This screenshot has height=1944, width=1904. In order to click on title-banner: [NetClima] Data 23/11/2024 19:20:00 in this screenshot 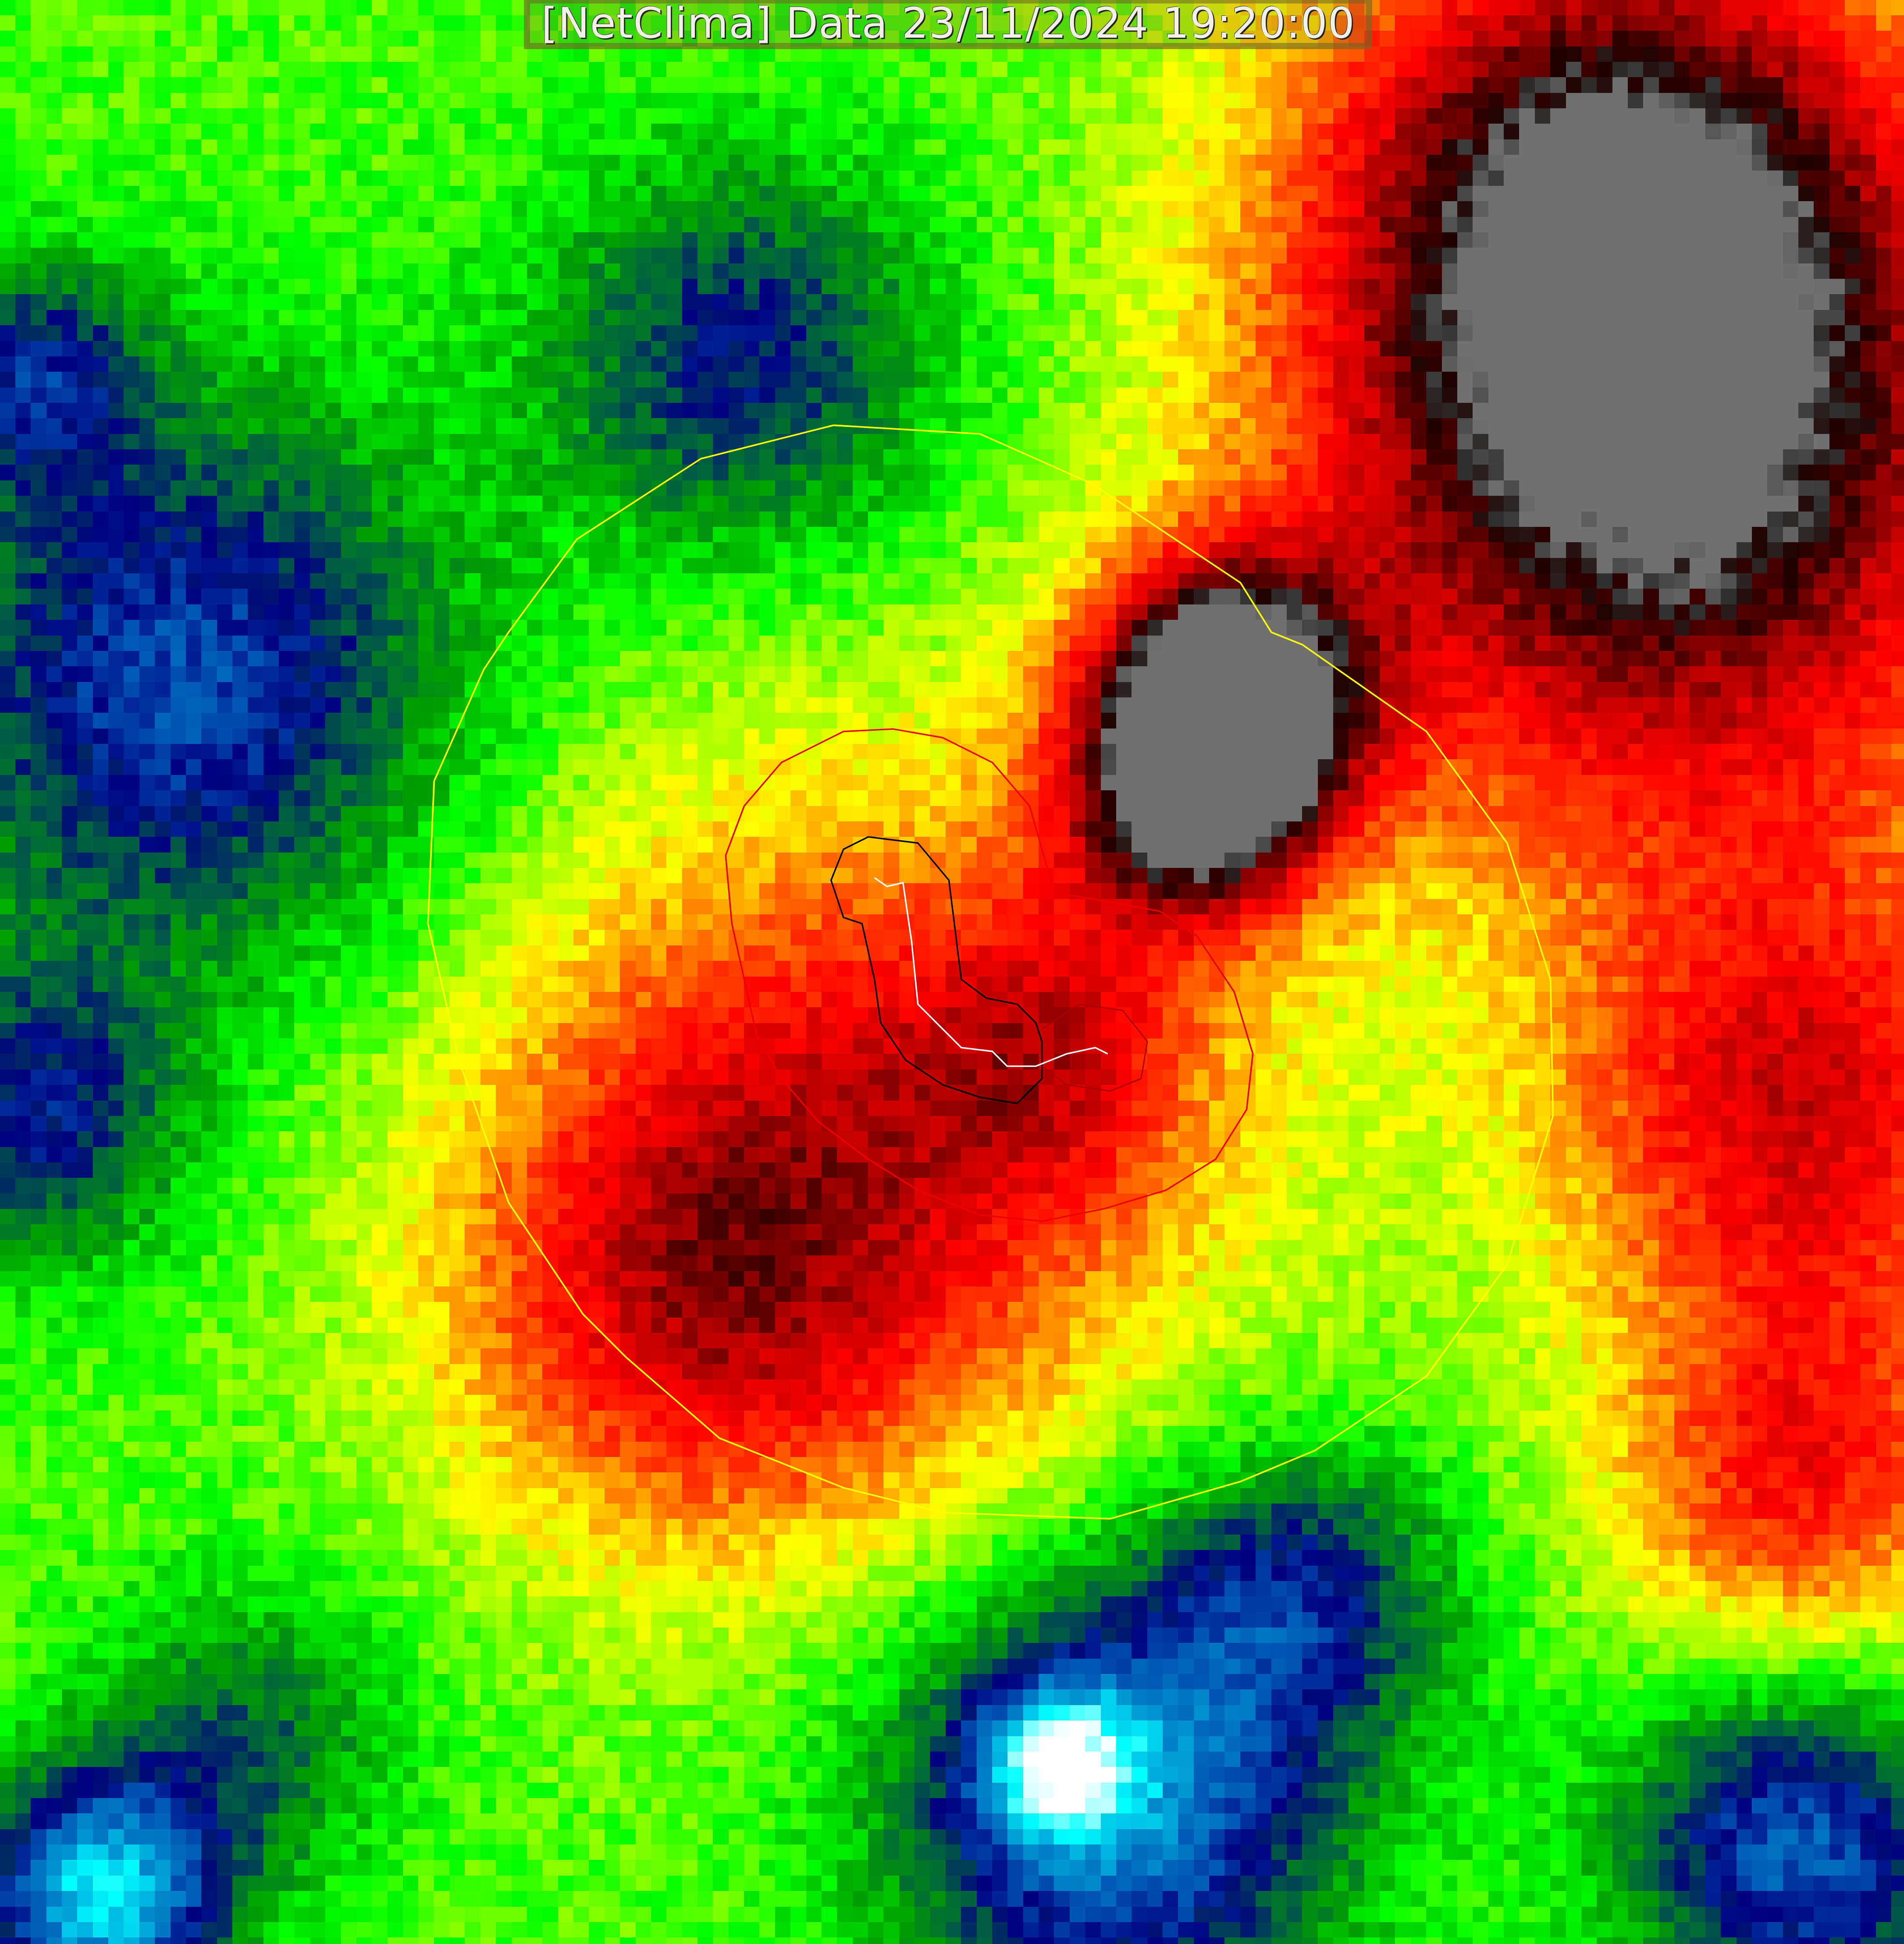, I will do `click(948, 24)`.